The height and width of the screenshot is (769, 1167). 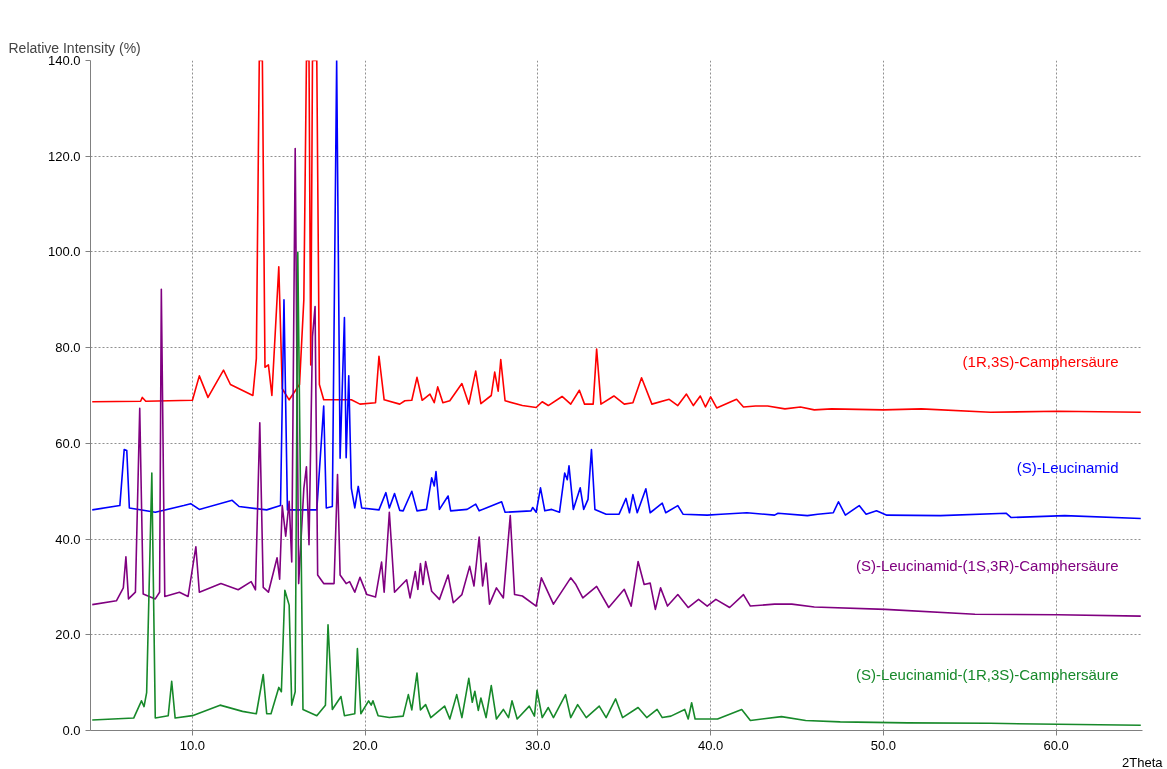 What do you see at coordinates (64, 156) in the screenshot?
I see `y-tick-label: 120.0` at bounding box center [64, 156].